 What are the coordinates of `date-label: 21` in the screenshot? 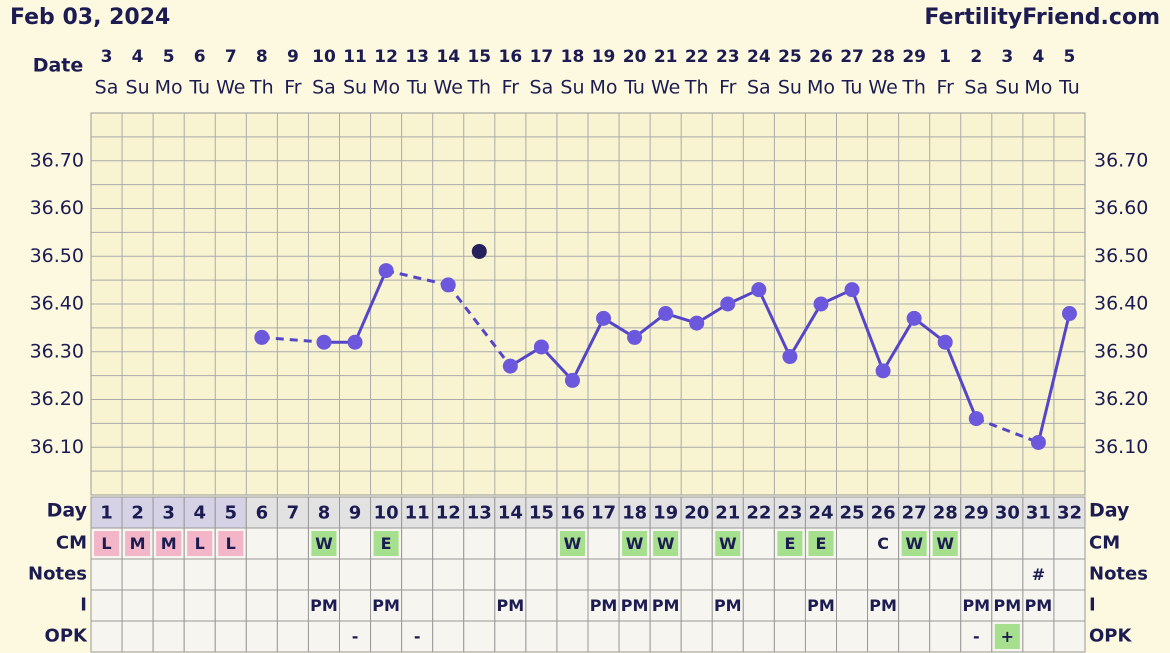 It's located at (666, 57).